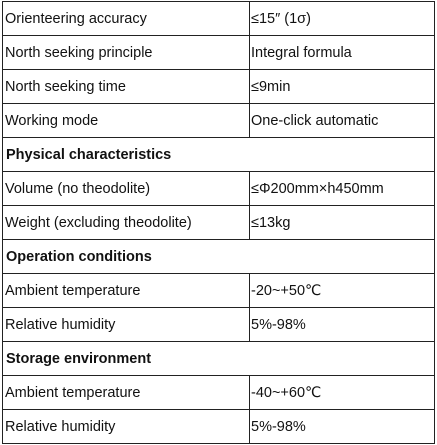 The image size is (437, 445). I want to click on spec-row-volume: Volume (no theodolite) ≤Φ200mm×h450mm, so click(218, 188).